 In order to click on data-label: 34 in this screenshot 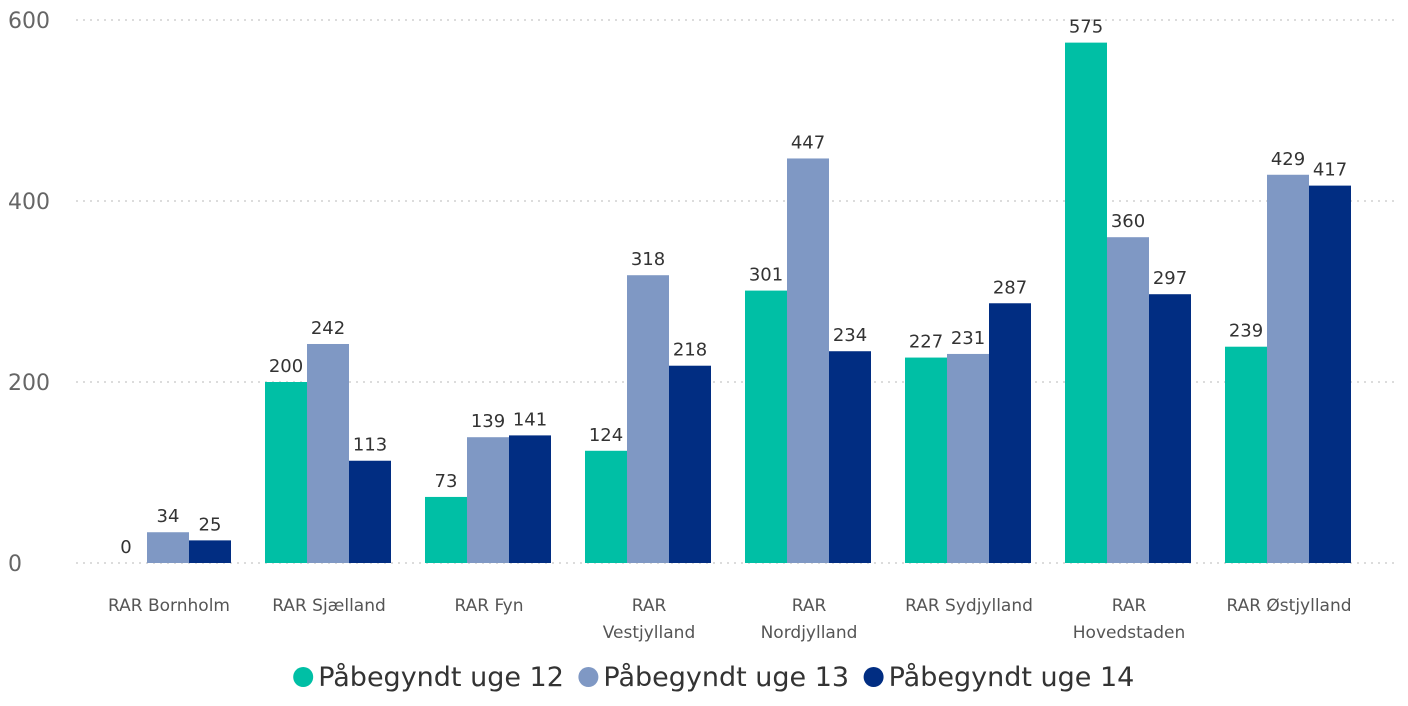, I will do `click(168, 516)`.